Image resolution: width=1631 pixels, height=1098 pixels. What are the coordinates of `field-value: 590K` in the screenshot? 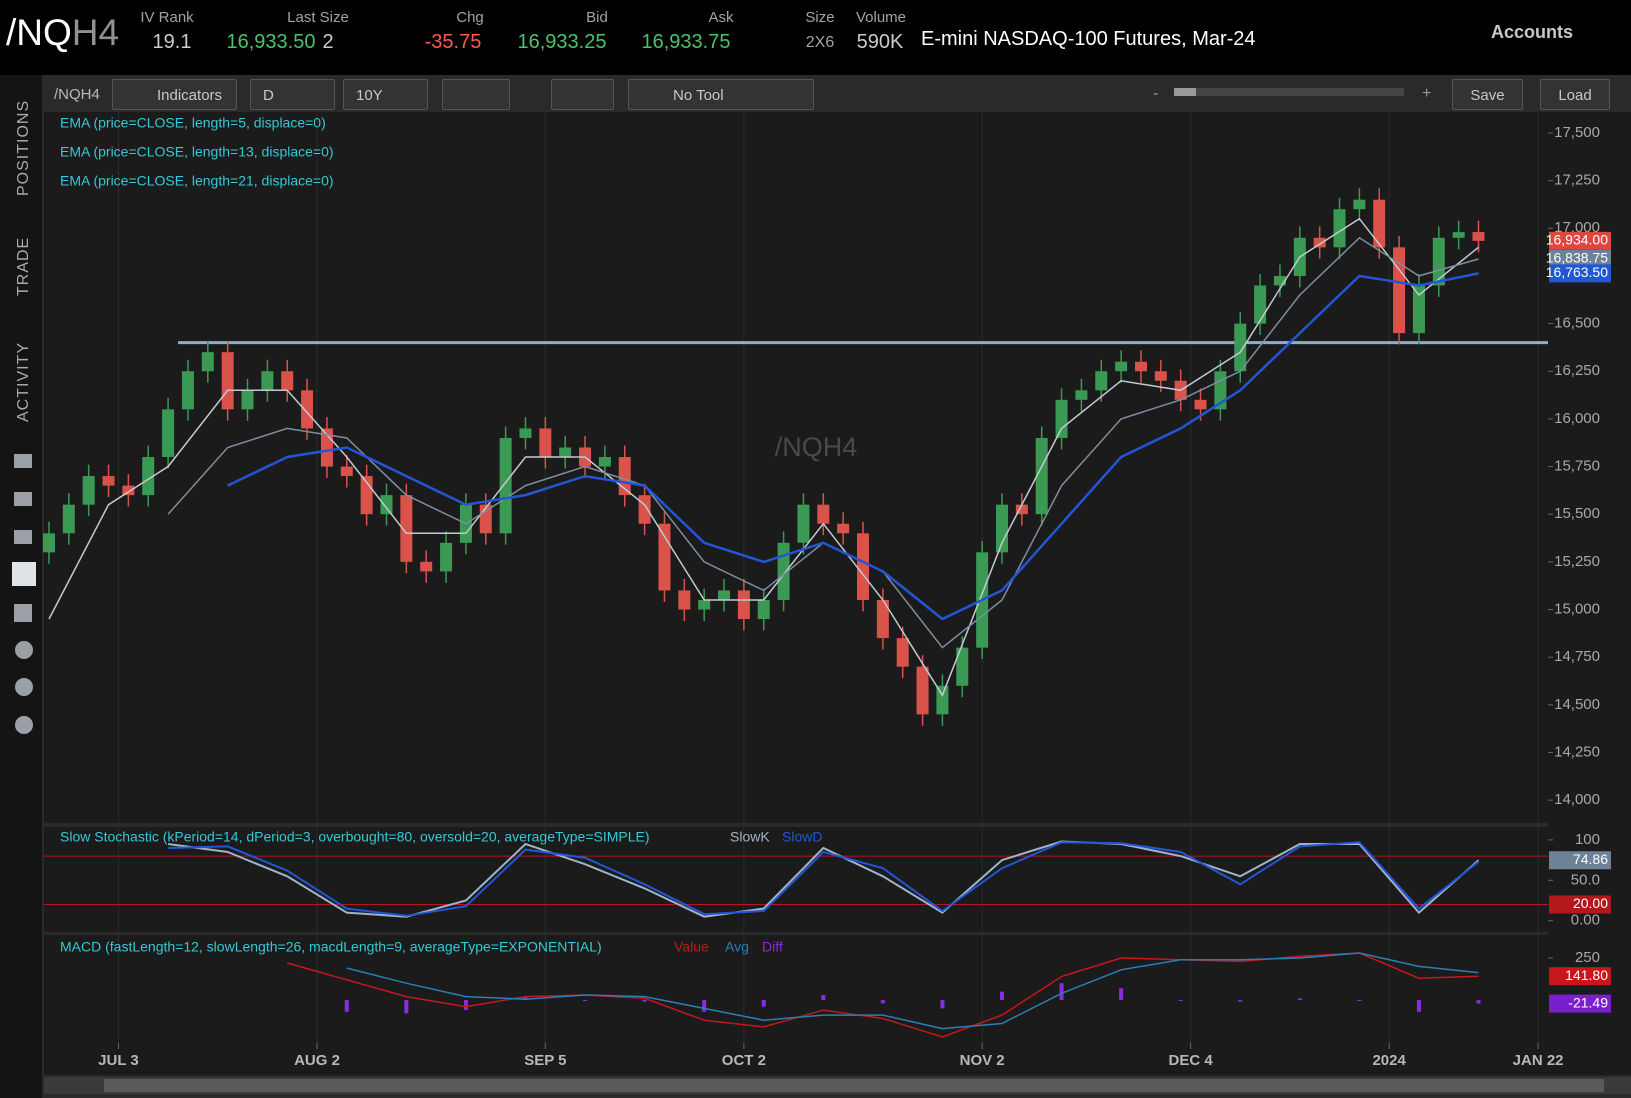 It's located at (880, 42).